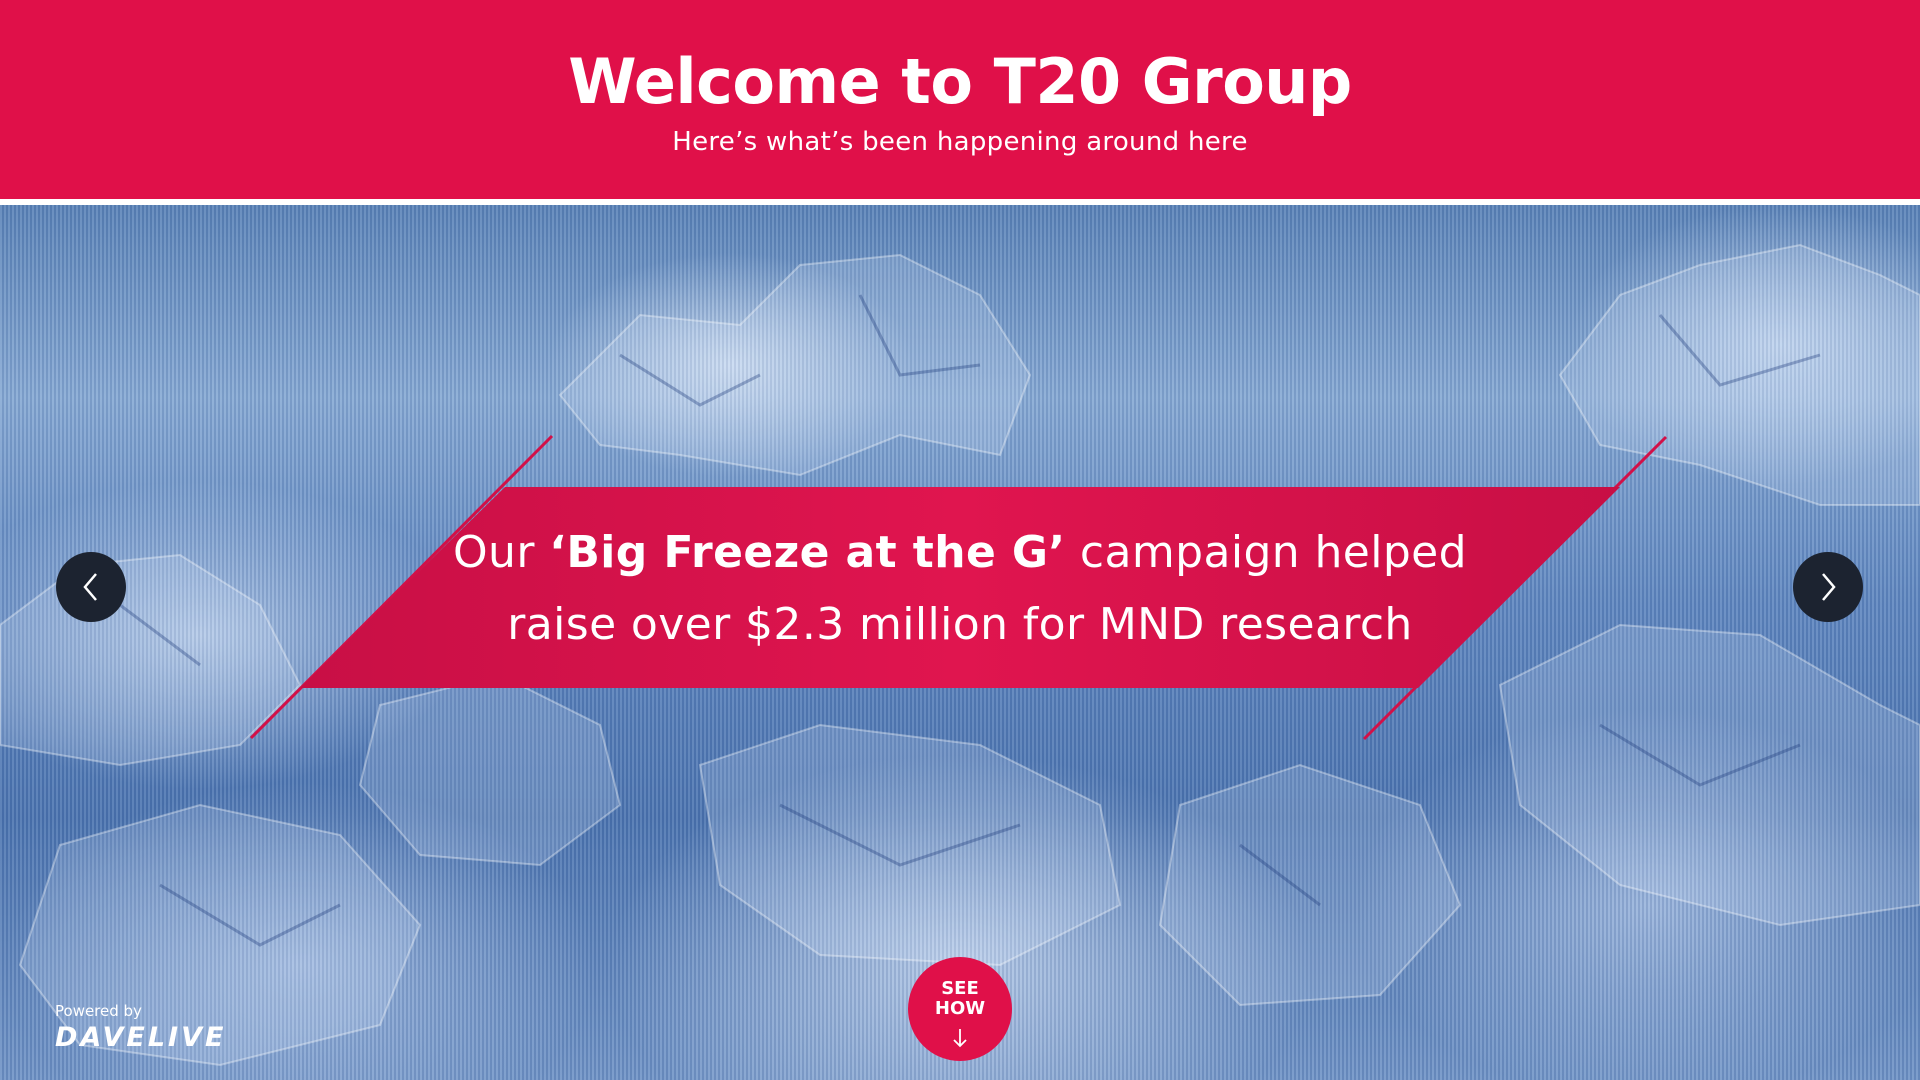  Describe the element at coordinates (960, 1038) in the screenshot. I see `arrow-down-icon` at that location.